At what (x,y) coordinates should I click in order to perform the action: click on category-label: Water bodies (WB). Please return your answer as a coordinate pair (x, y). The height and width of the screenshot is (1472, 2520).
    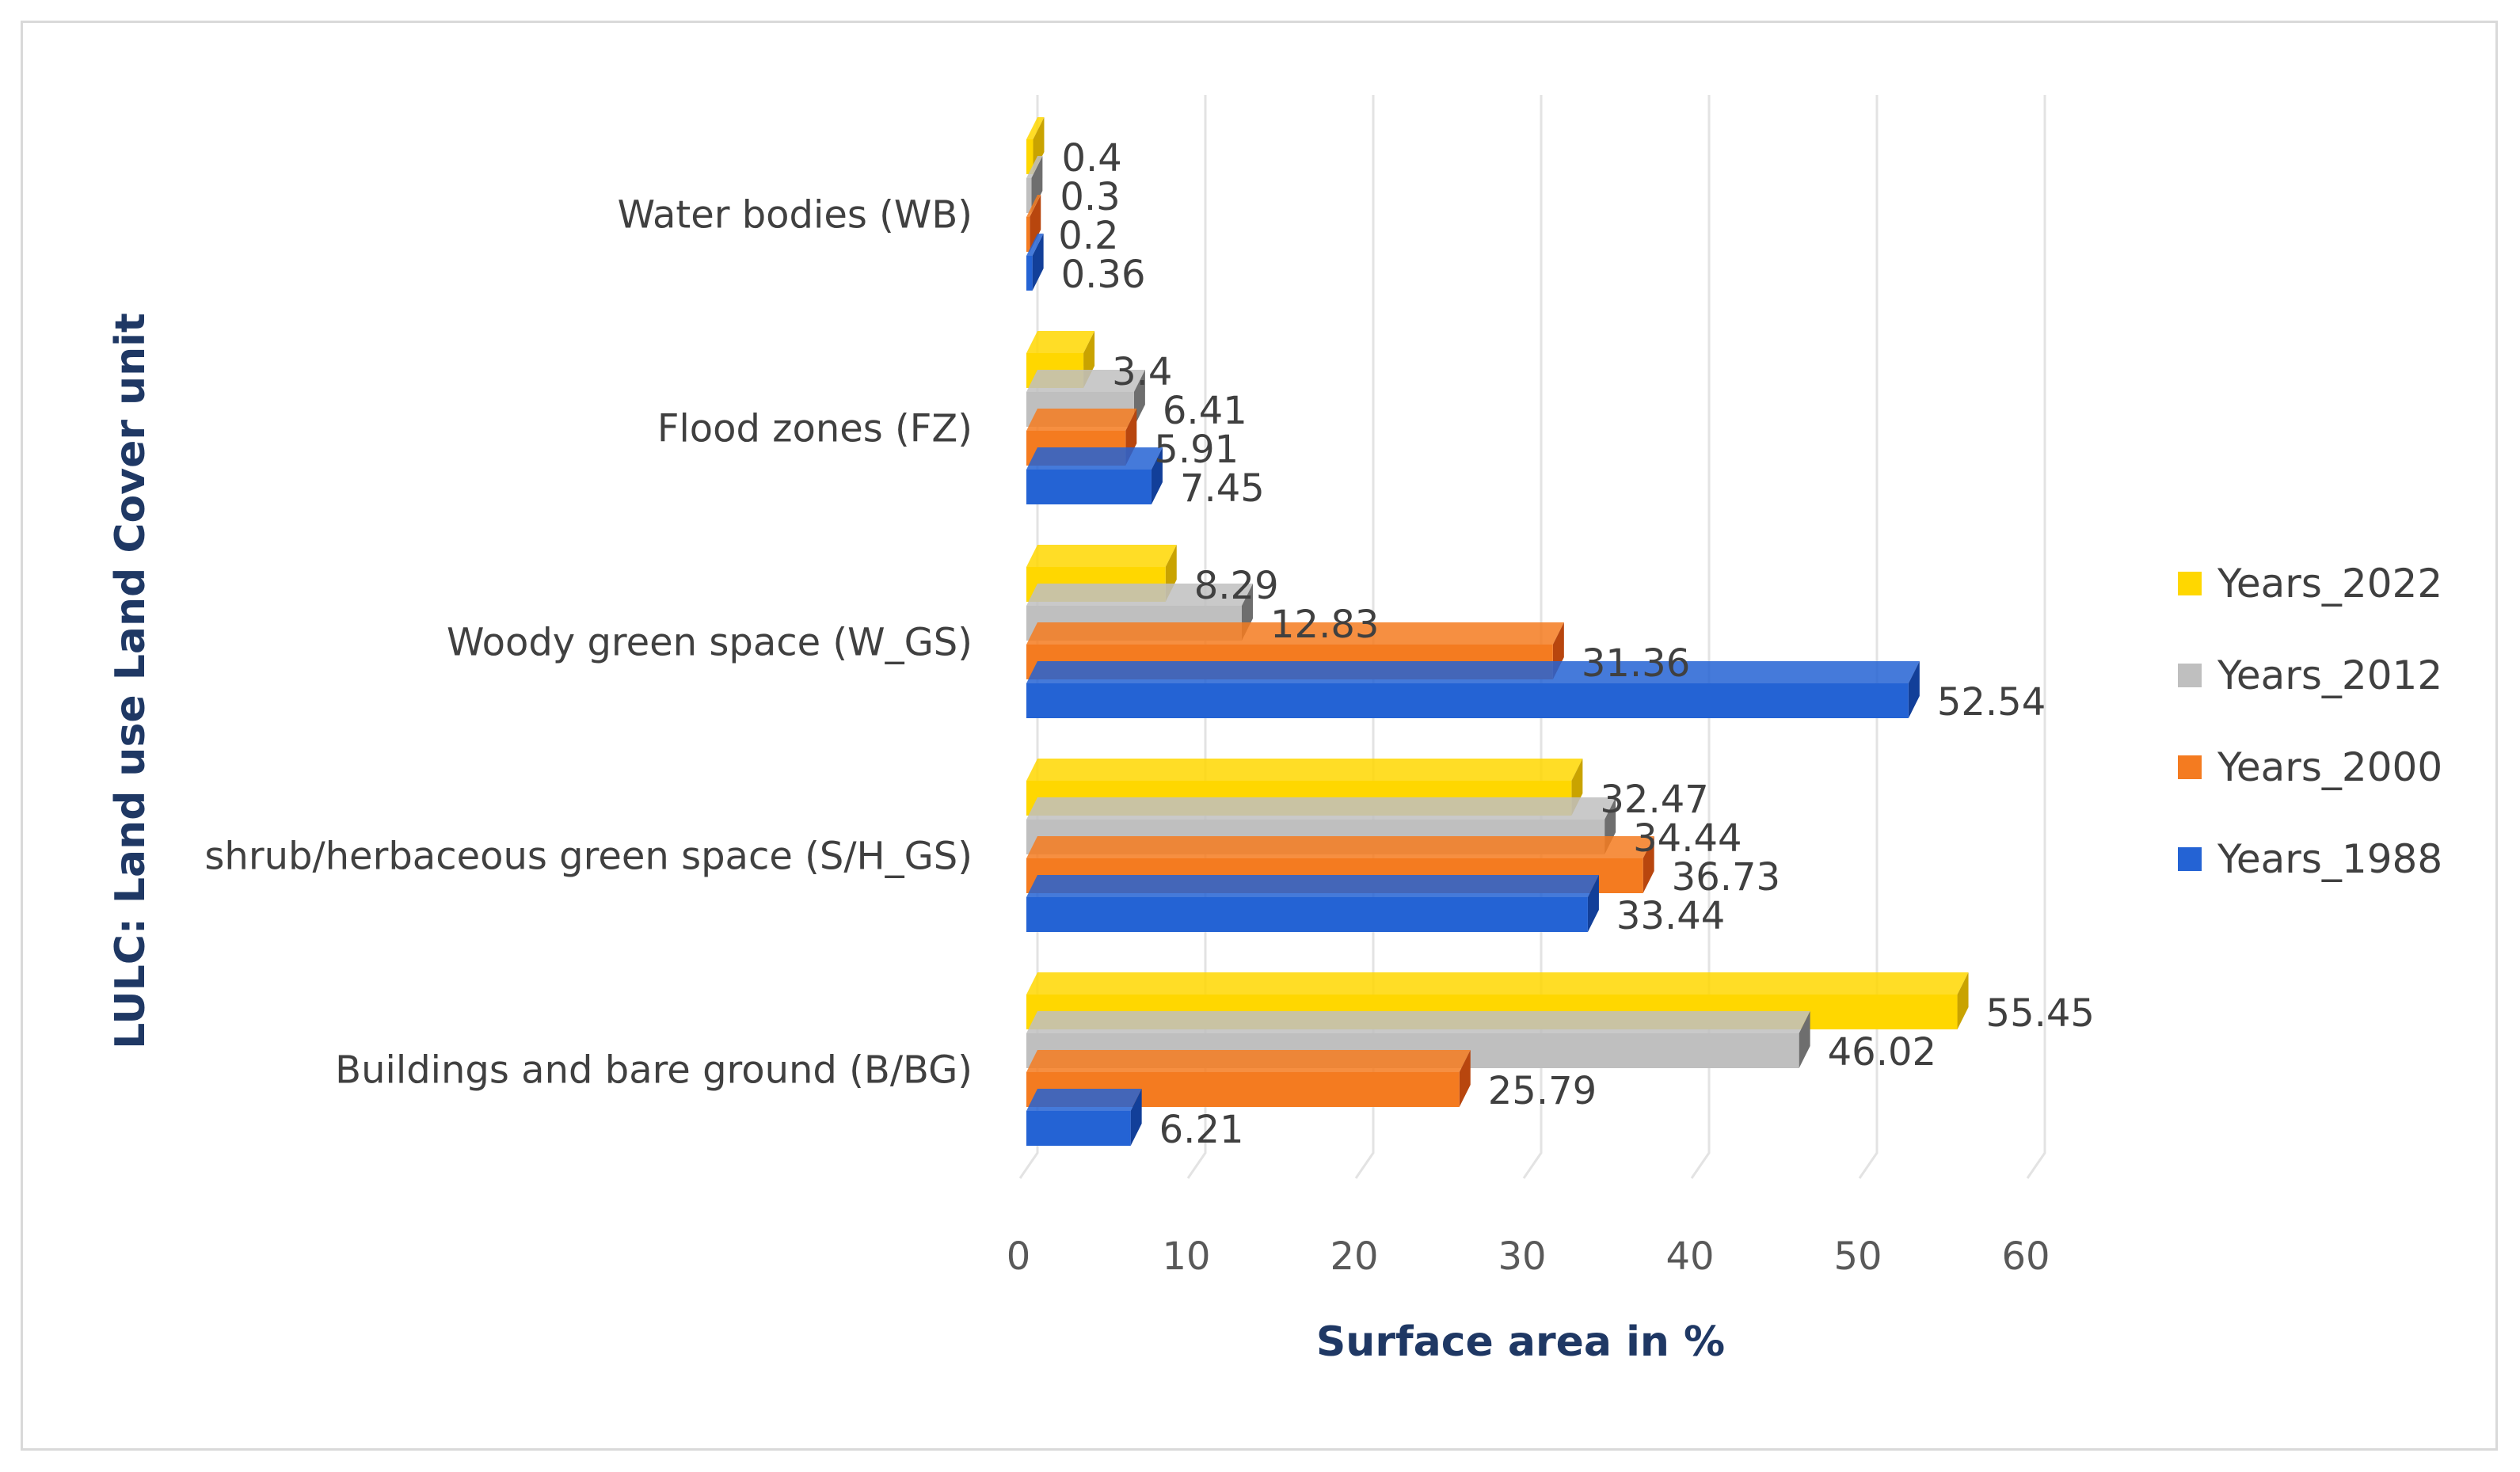
    Looking at the image, I should click on (795, 215).